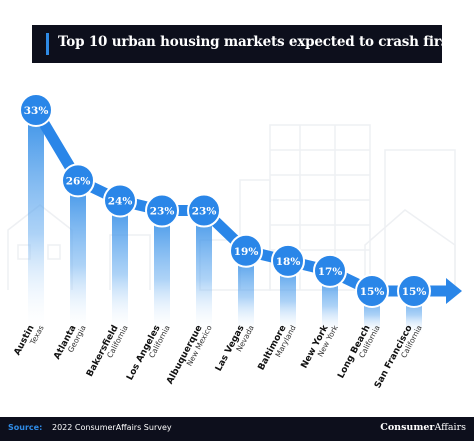  I want to click on value-label-san-francisco: 15%, so click(414, 292).